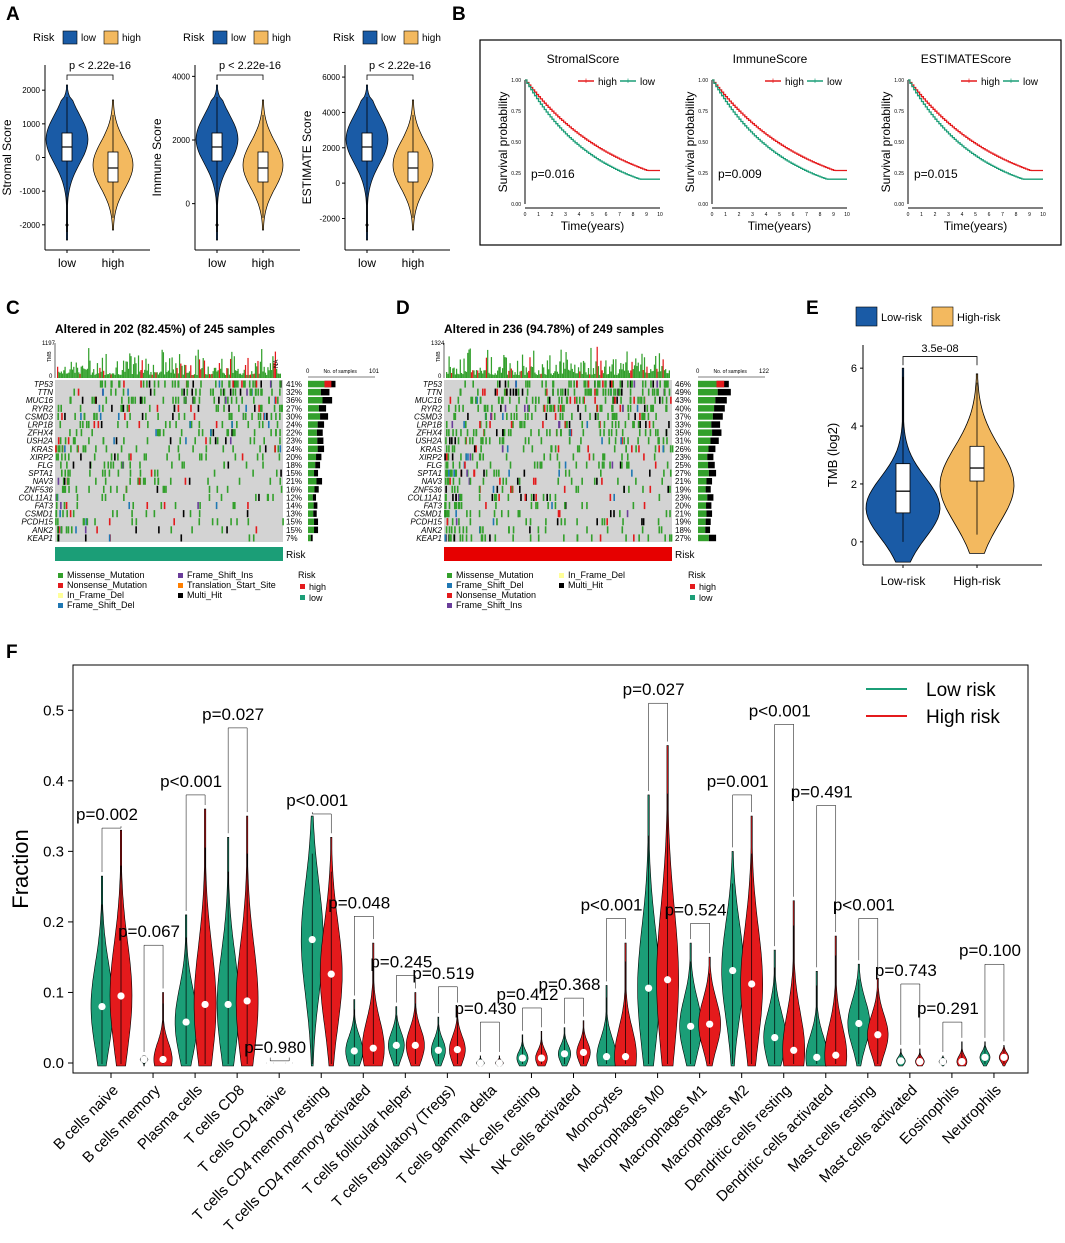 This screenshot has height=1243, width=1065. I want to click on panelC-gene-7: USH2A, so click(39, 441).